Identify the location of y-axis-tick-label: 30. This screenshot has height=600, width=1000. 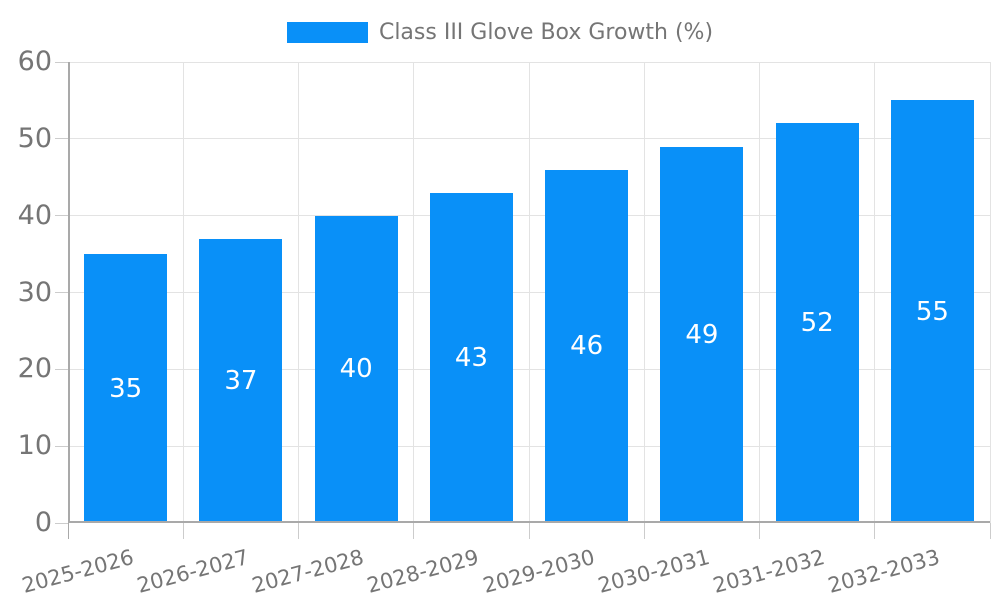
(34, 292).